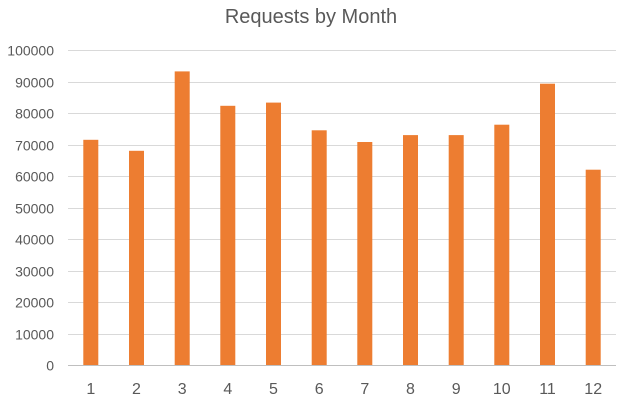  I want to click on x-tick-label: 2, so click(136, 389).